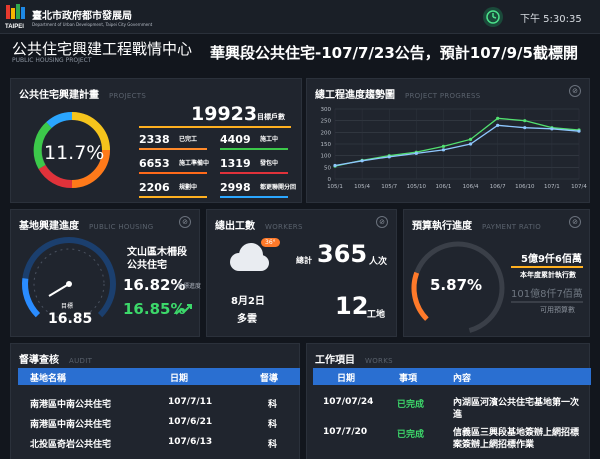 The width and height of the screenshot is (600, 459). Describe the element at coordinates (52, 60) in the screenshot. I see `page-subtitle: PUBLIC HOUSING PROJECT` at that location.